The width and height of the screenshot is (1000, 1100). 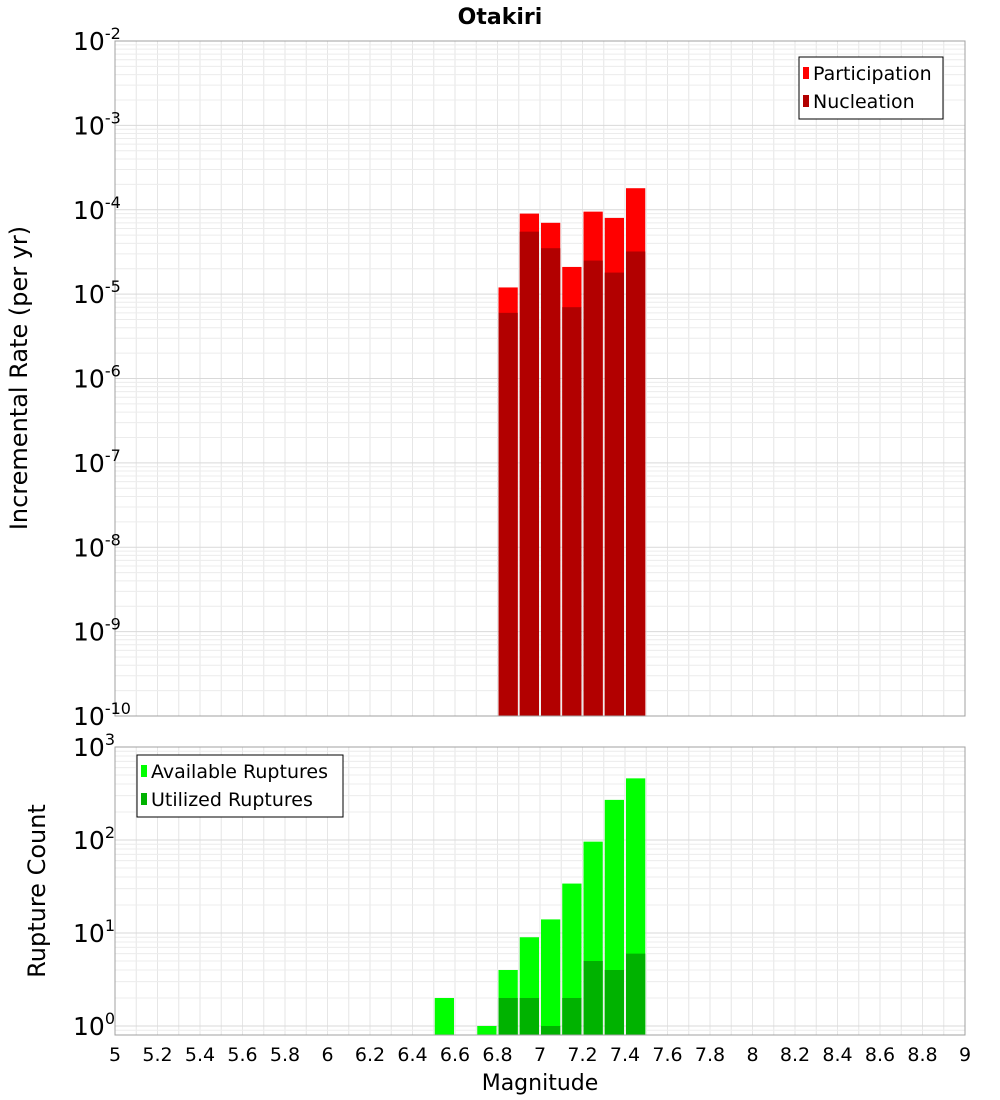 What do you see at coordinates (97, 462) in the screenshot?
I see `top-y-tick-label: 10⁻⁷` at bounding box center [97, 462].